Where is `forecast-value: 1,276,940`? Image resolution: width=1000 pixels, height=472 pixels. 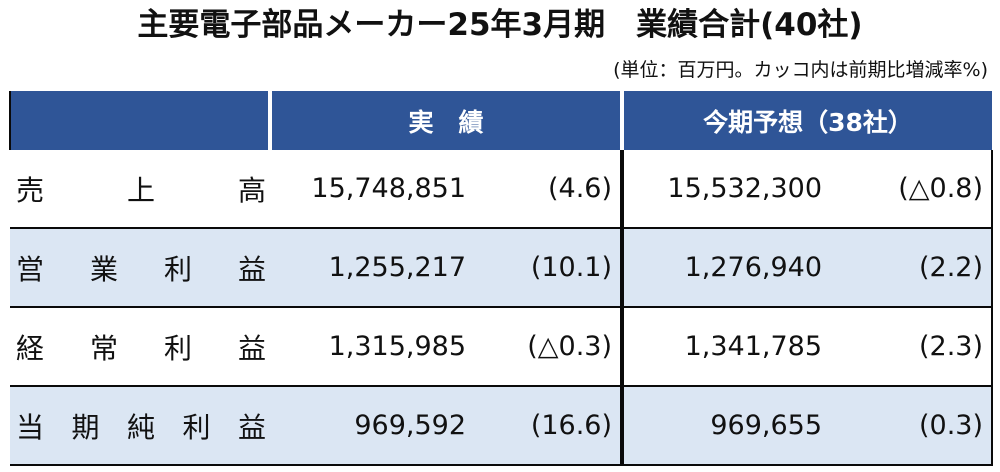
forecast-value: 1,276,940 is located at coordinates (727, 268).